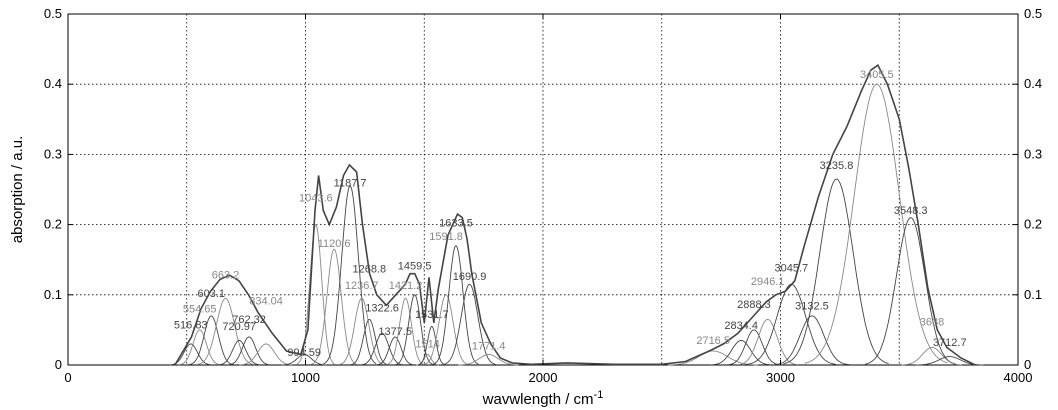  I want to click on peak-label-1120.6: 1120.6, so click(334, 244).